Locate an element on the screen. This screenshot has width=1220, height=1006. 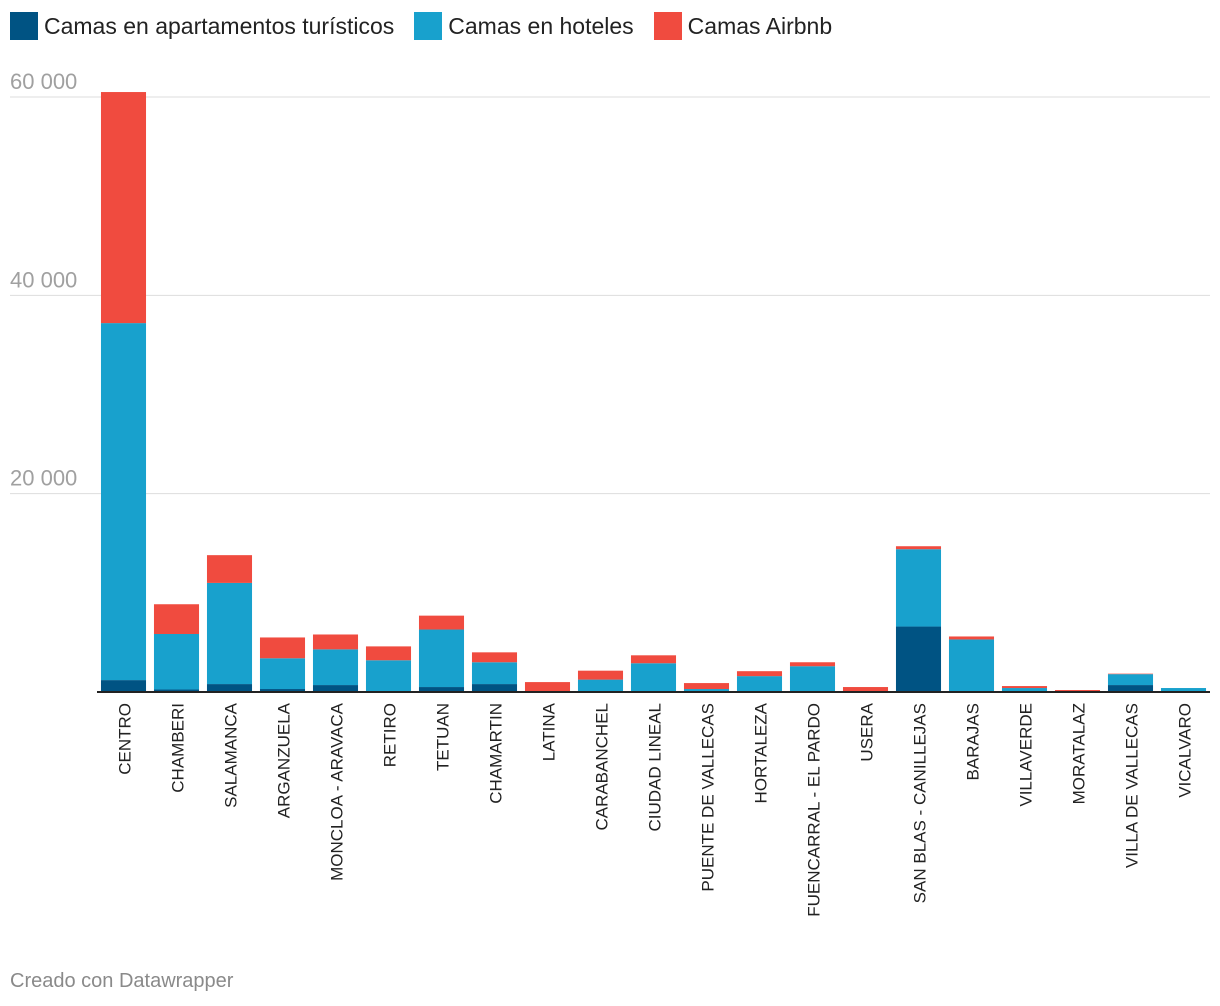
legend-item-apartamentos: Camas en apartamentos turísticos is located at coordinates (202, 26).